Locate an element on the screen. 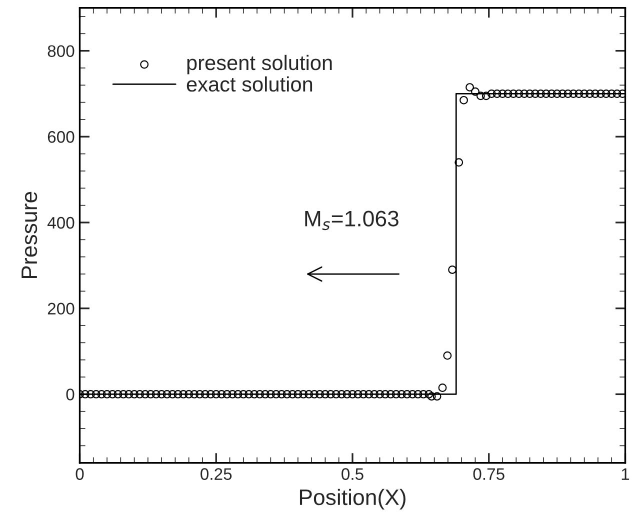  x-tick-label: 0.5 is located at coordinates (353, 474).